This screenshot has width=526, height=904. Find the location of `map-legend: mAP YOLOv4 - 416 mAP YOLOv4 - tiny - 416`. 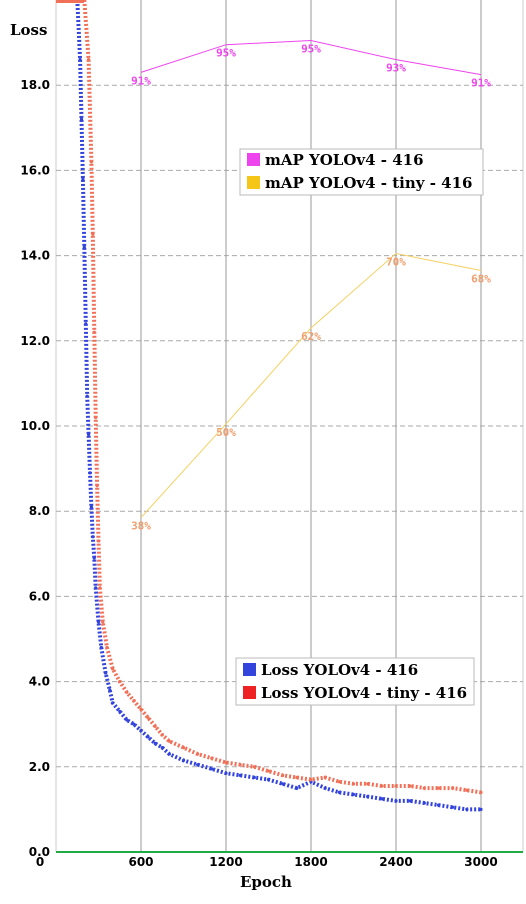

map-legend: mAP YOLOv4 - 416 mAP YOLOv4 - tiny - 416 is located at coordinates (361, 172).